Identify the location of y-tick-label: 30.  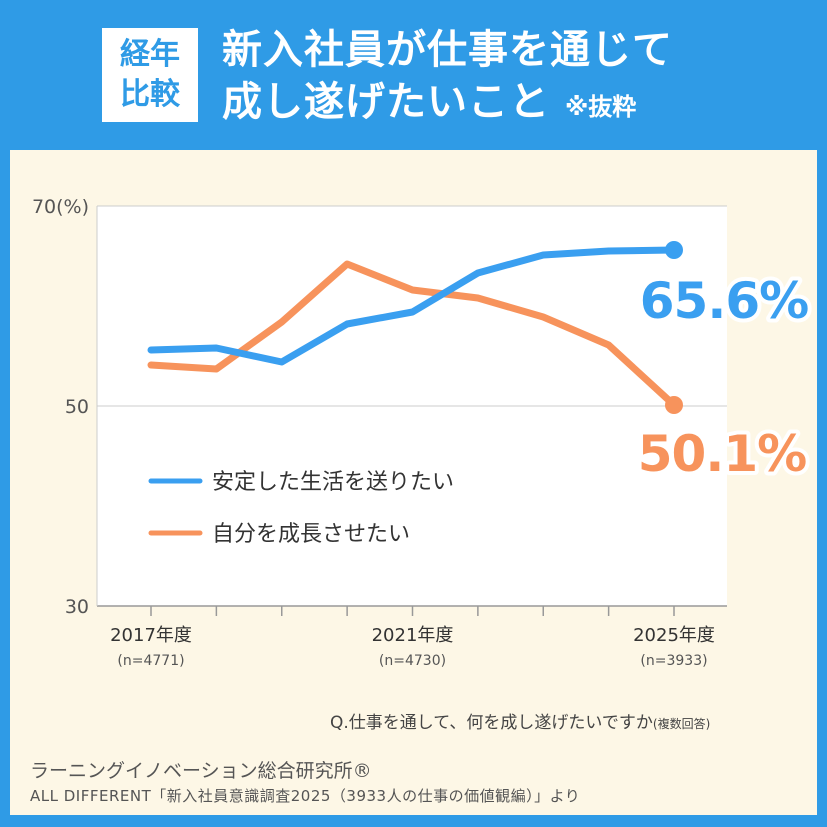
(77, 607).